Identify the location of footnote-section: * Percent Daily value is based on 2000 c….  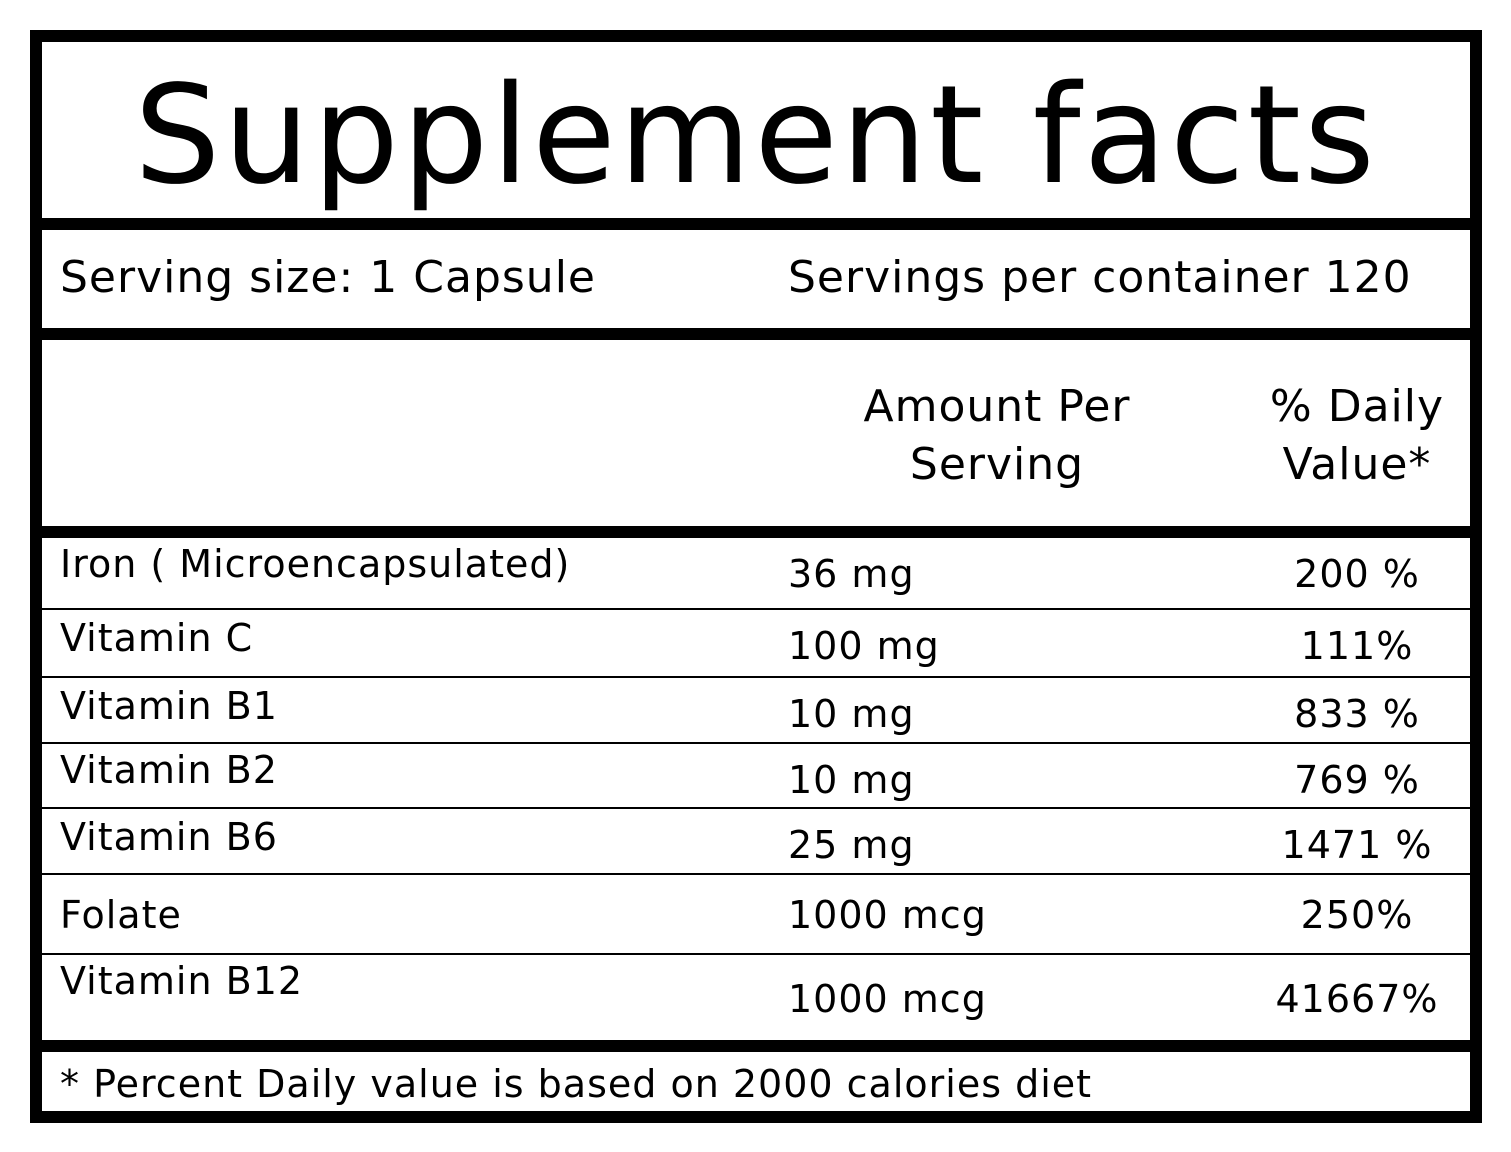
(756, 1075).